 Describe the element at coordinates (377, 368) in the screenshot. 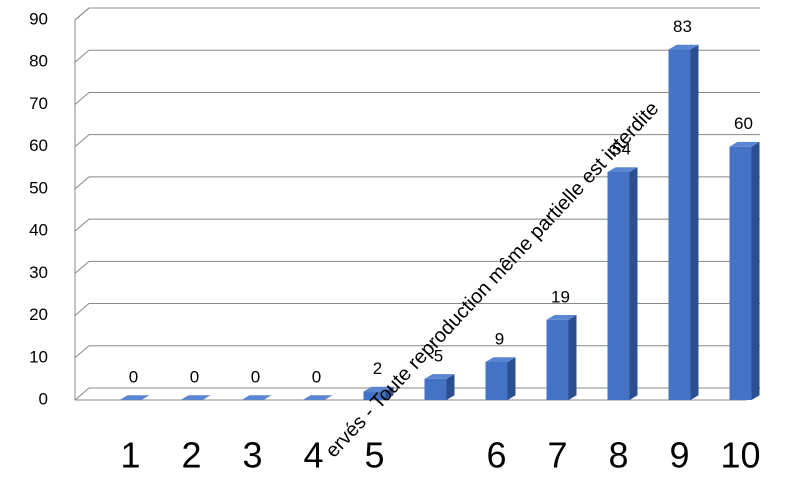

I see `value-label: 2` at that location.